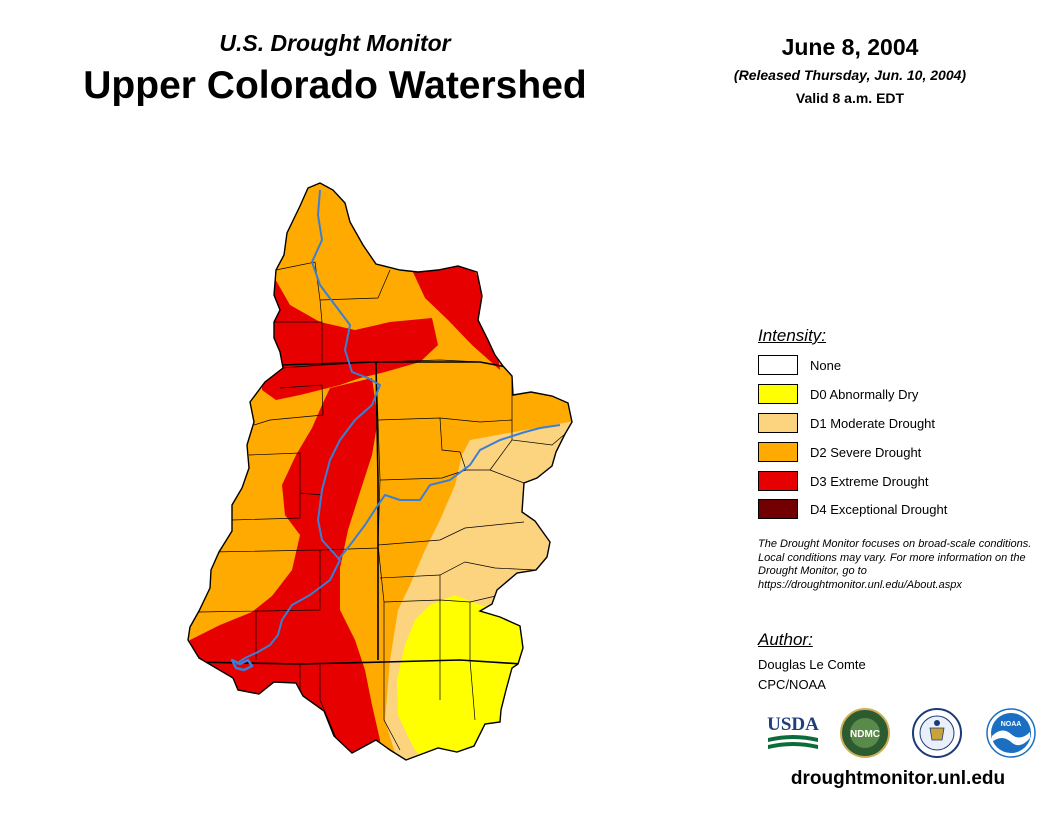 The image size is (1056, 816). I want to click on lake-powell, so click(242, 665).